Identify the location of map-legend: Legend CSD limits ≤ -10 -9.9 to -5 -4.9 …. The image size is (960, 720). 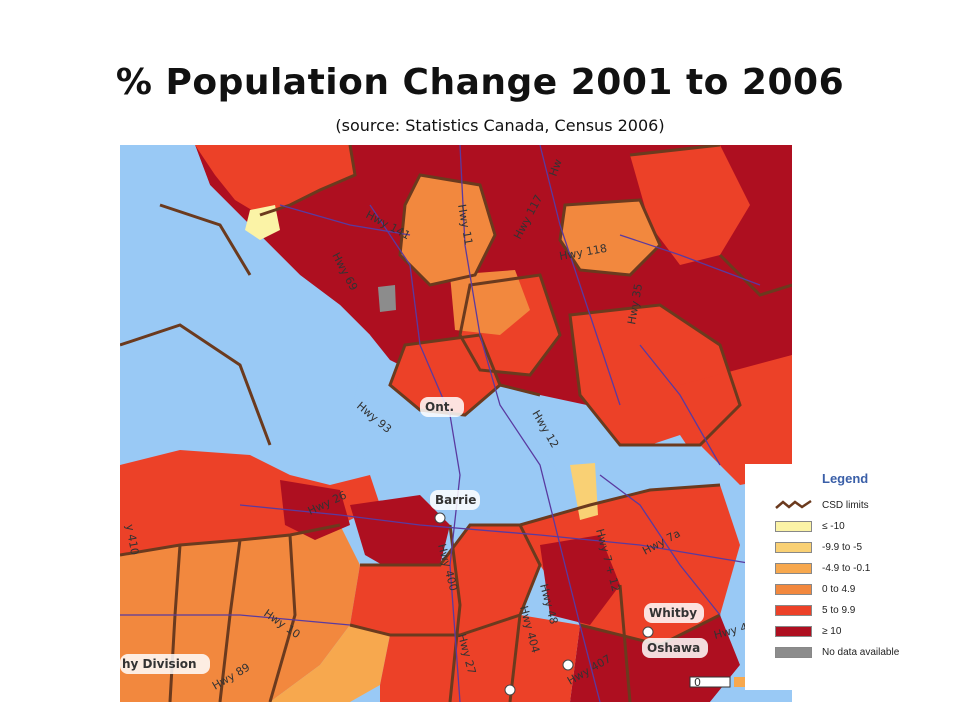
(852, 577).